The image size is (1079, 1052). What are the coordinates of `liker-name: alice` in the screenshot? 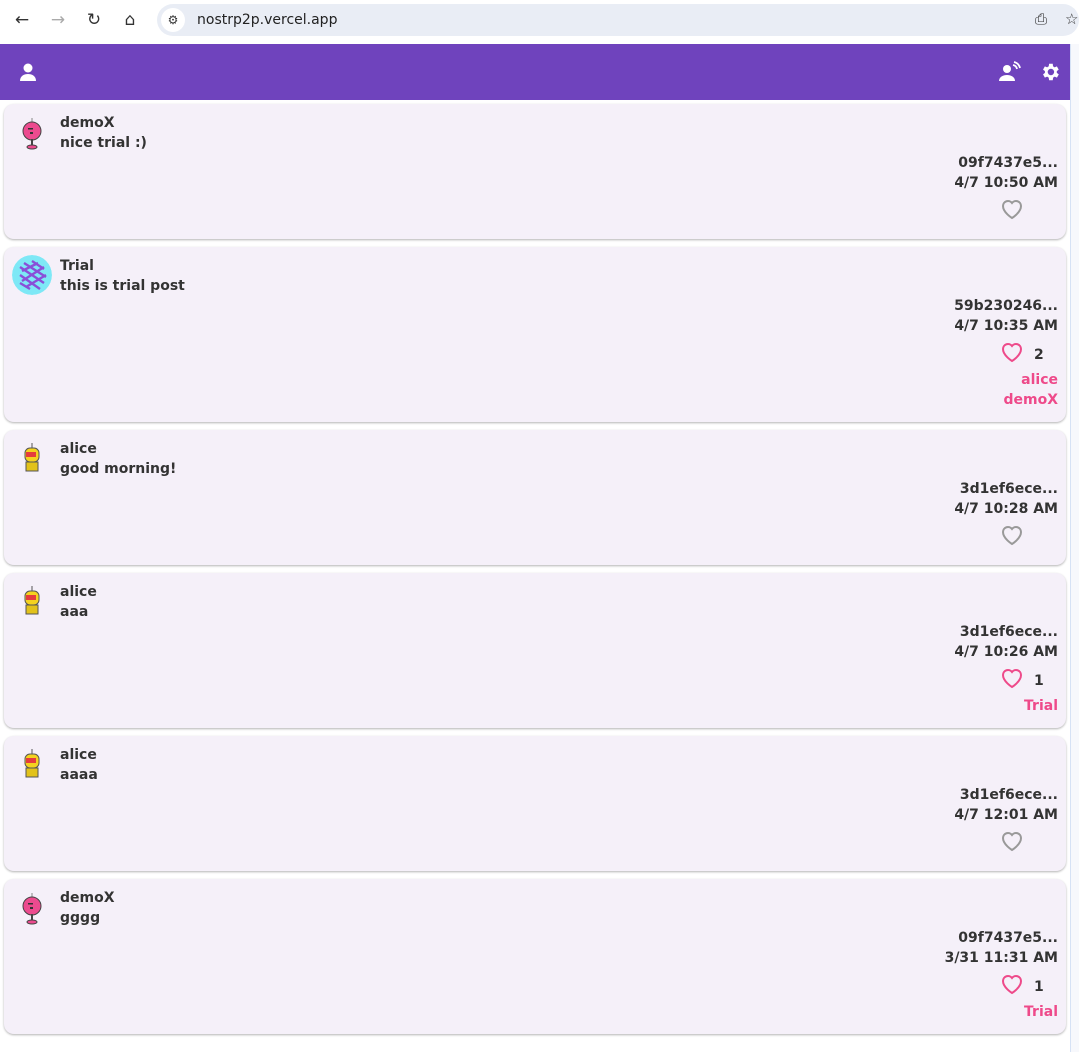 It's located at (1039, 380).